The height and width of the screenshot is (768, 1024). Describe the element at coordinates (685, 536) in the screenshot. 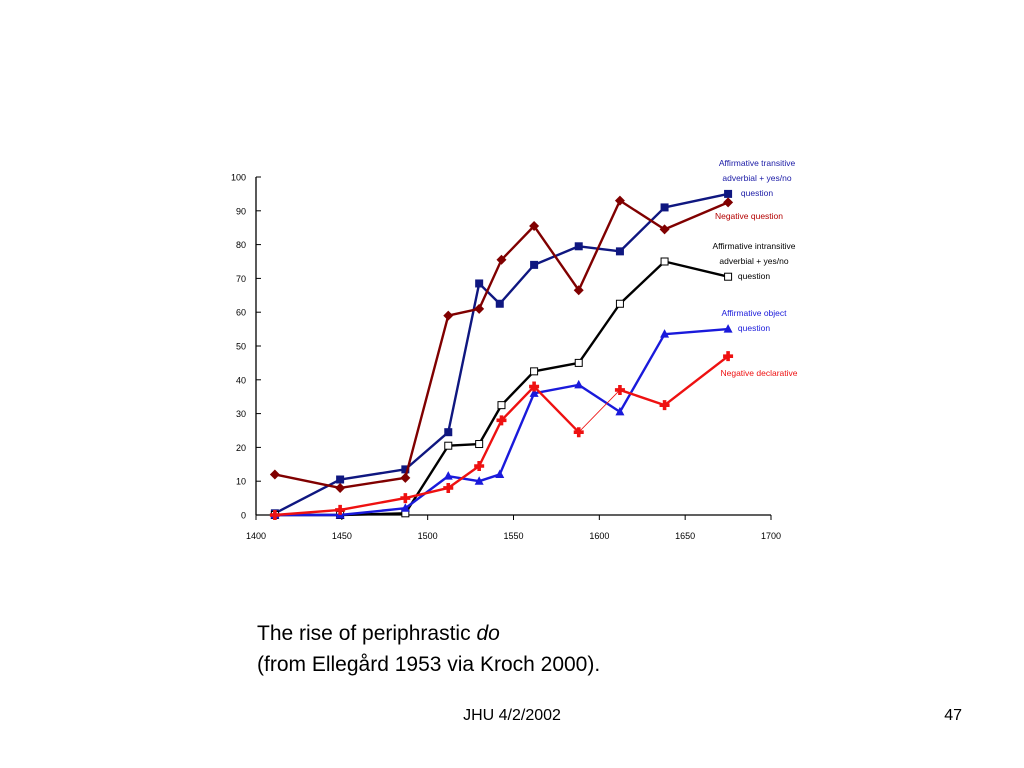

I see `x-tick-label: 1650` at that location.